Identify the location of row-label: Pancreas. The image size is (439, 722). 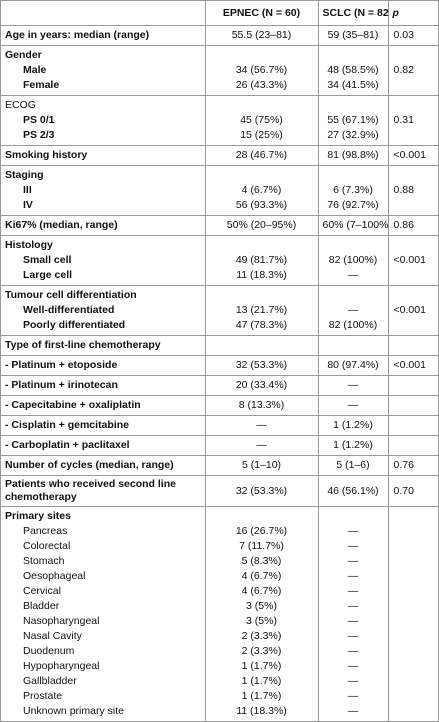
(45, 531).